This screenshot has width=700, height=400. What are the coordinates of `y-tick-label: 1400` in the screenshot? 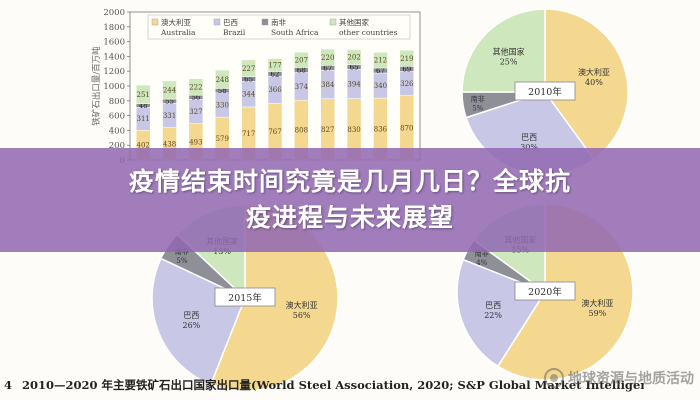 It's located at (114, 57).